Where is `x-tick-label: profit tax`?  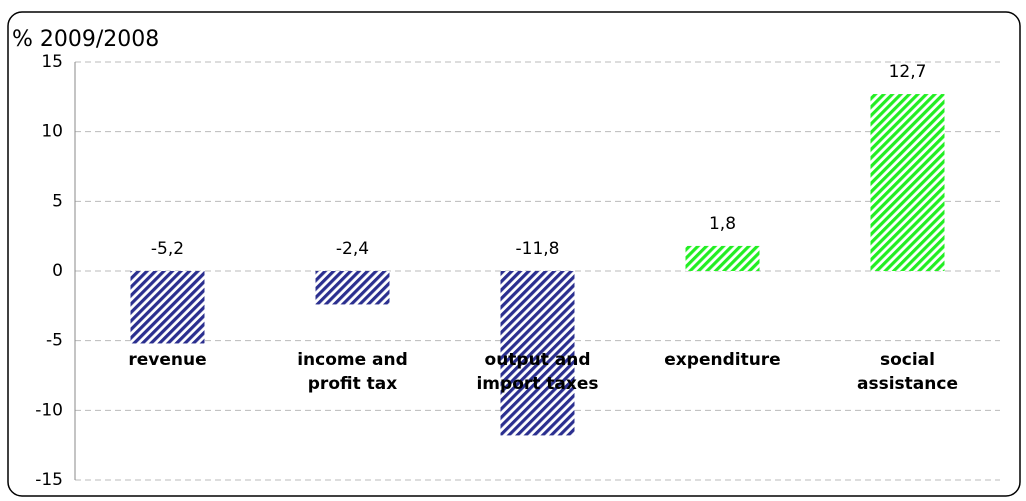 x-tick-label: profit tax is located at coordinates (352, 384).